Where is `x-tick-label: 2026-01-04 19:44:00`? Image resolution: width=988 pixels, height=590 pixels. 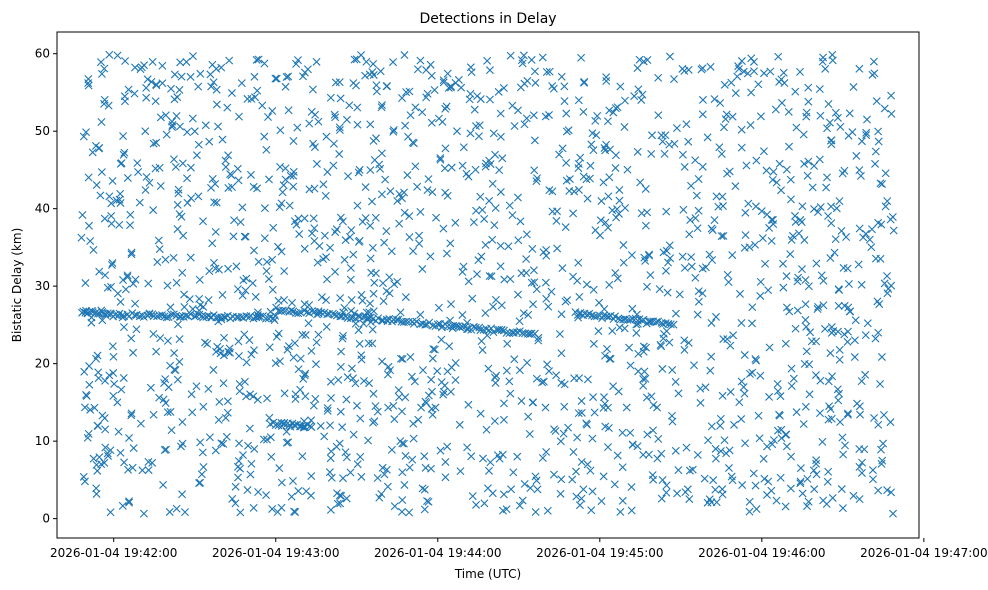
x-tick-label: 2026-01-04 19:44:00 is located at coordinates (437, 553).